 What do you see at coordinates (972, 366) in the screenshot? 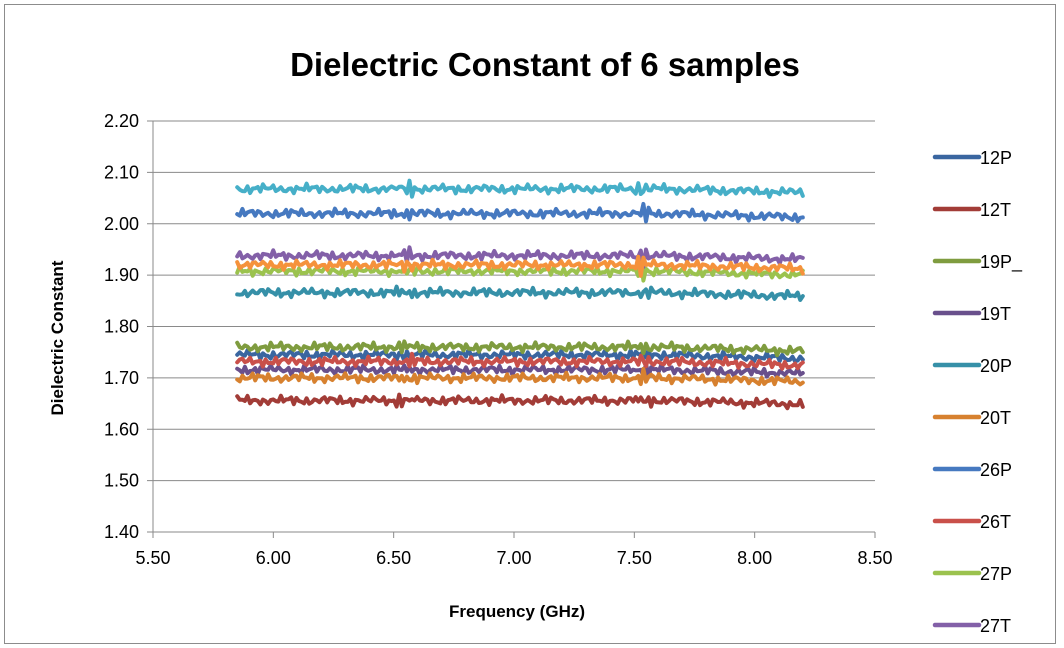
I see `legend-item: 20P` at bounding box center [972, 366].